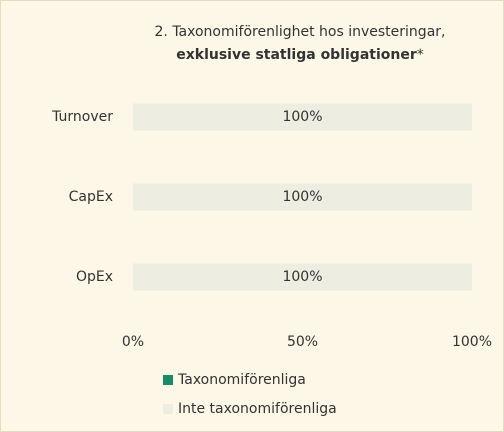  I want to click on y-tick-label: OpEx, so click(94, 277).